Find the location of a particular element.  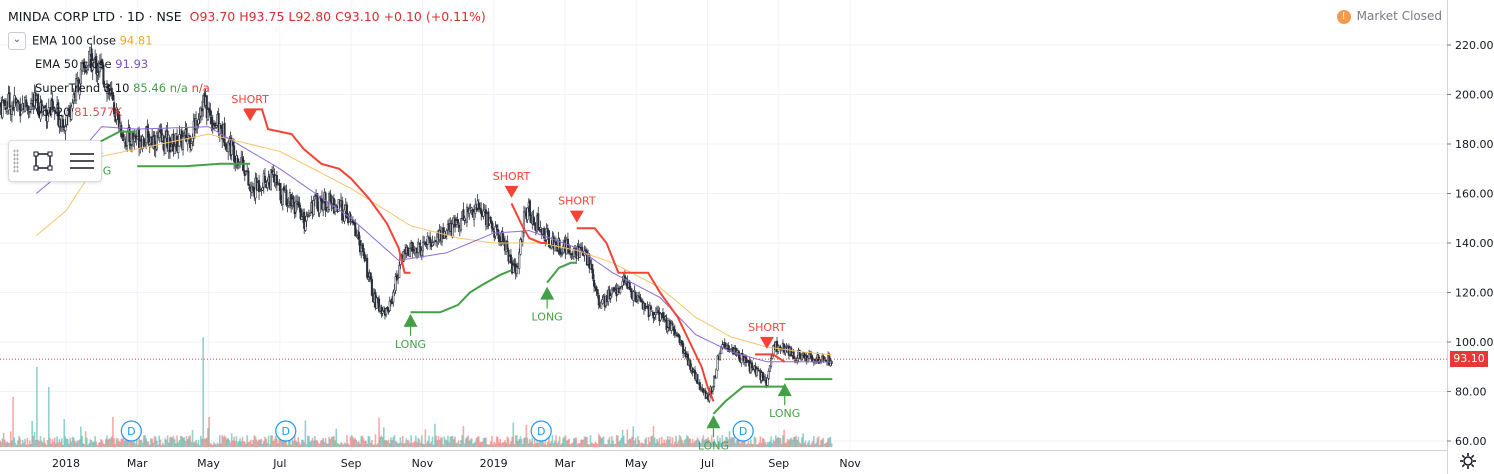

rectangle-tool-icon is located at coordinates (43, 161).